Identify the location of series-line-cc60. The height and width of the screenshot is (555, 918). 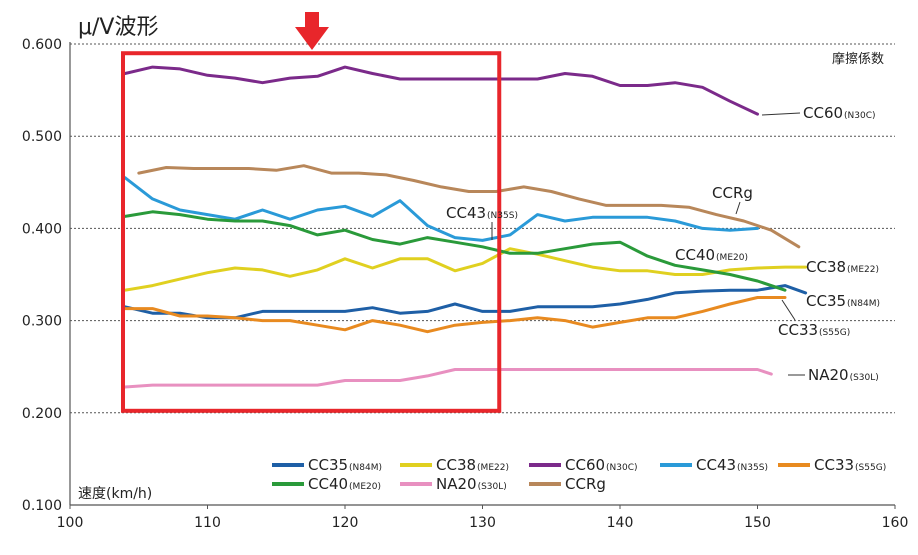
(441, 90).